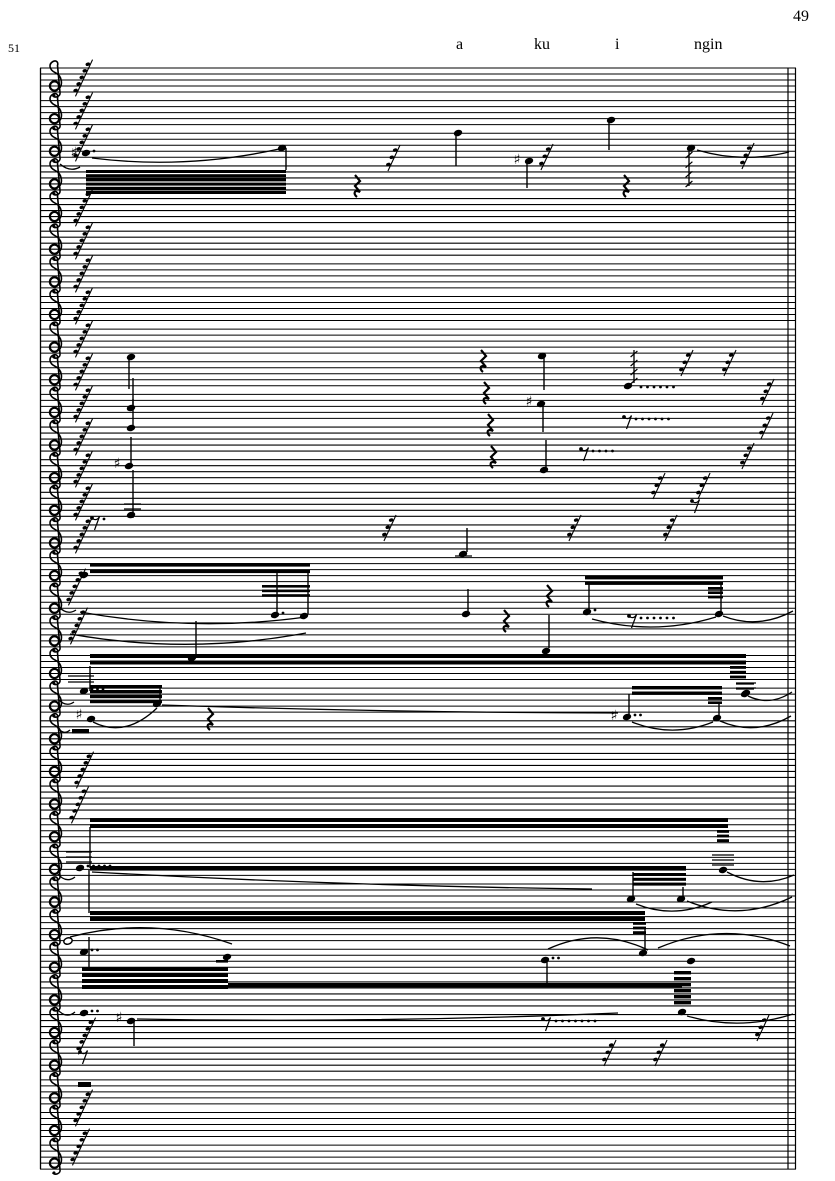 The image size is (835, 1181). I want to click on page-number: 49, so click(801, 16).